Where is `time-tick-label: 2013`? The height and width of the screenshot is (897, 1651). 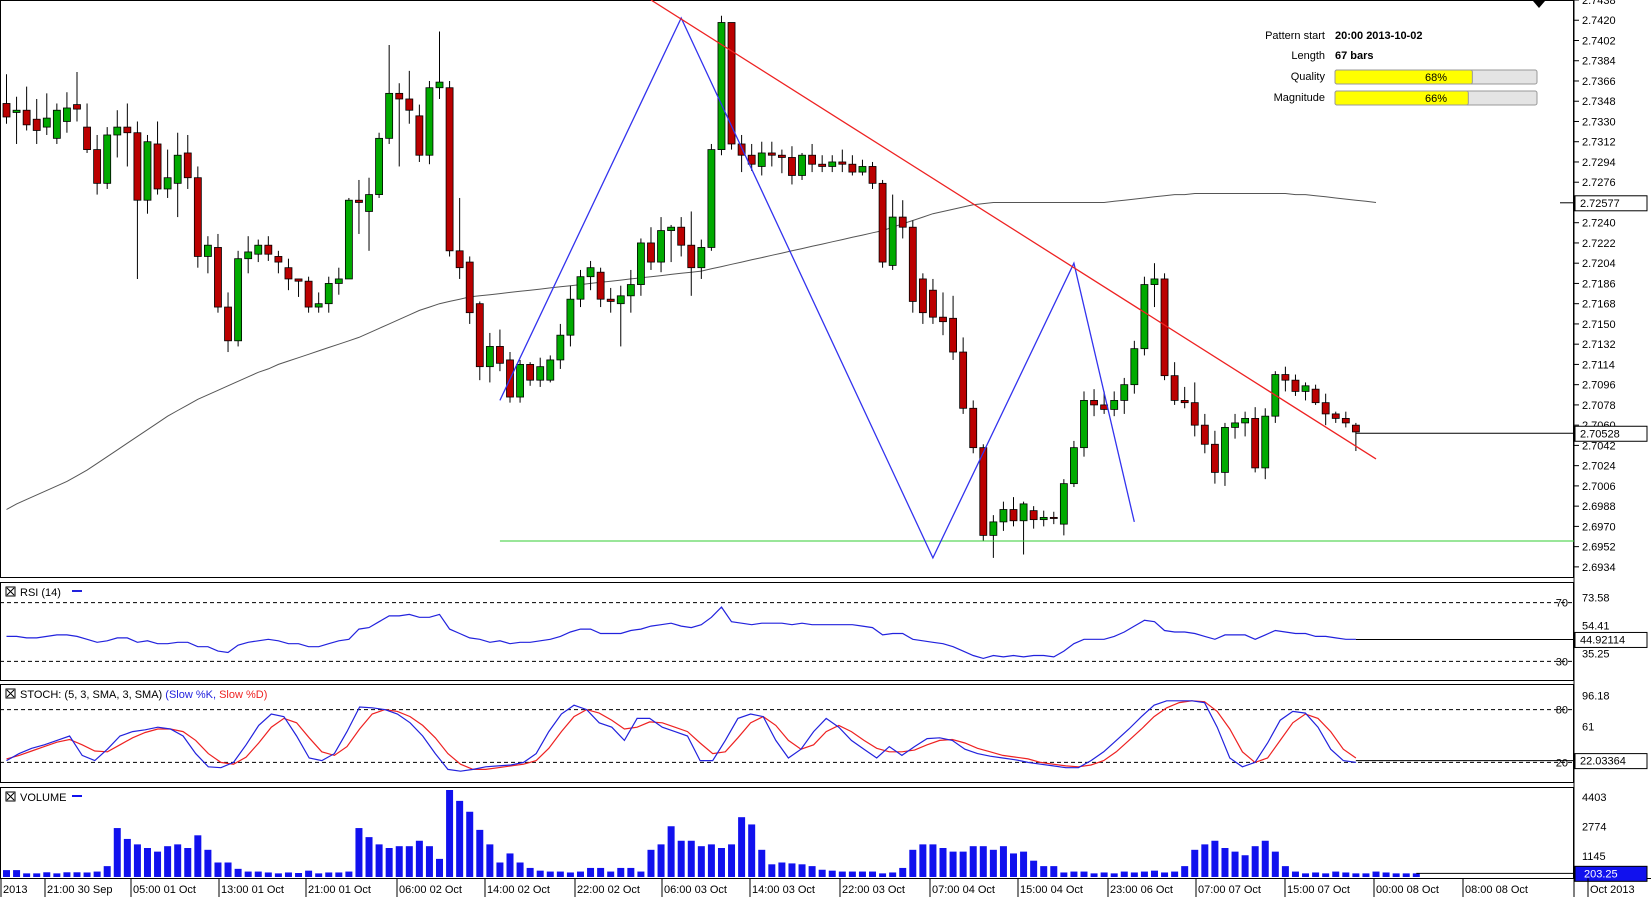 time-tick-label: 2013 is located at coordinates (15, 890).